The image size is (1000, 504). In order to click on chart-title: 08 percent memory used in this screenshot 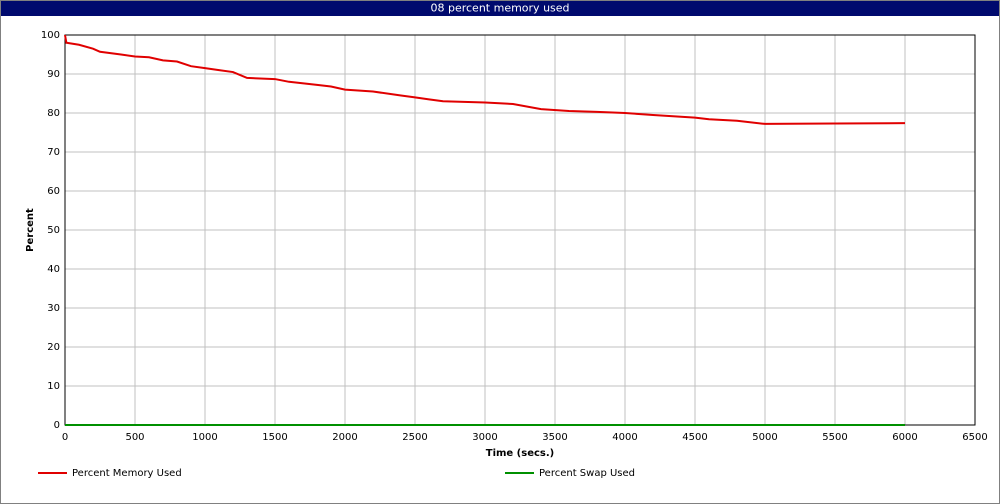, I will do `click(499, 8)`.